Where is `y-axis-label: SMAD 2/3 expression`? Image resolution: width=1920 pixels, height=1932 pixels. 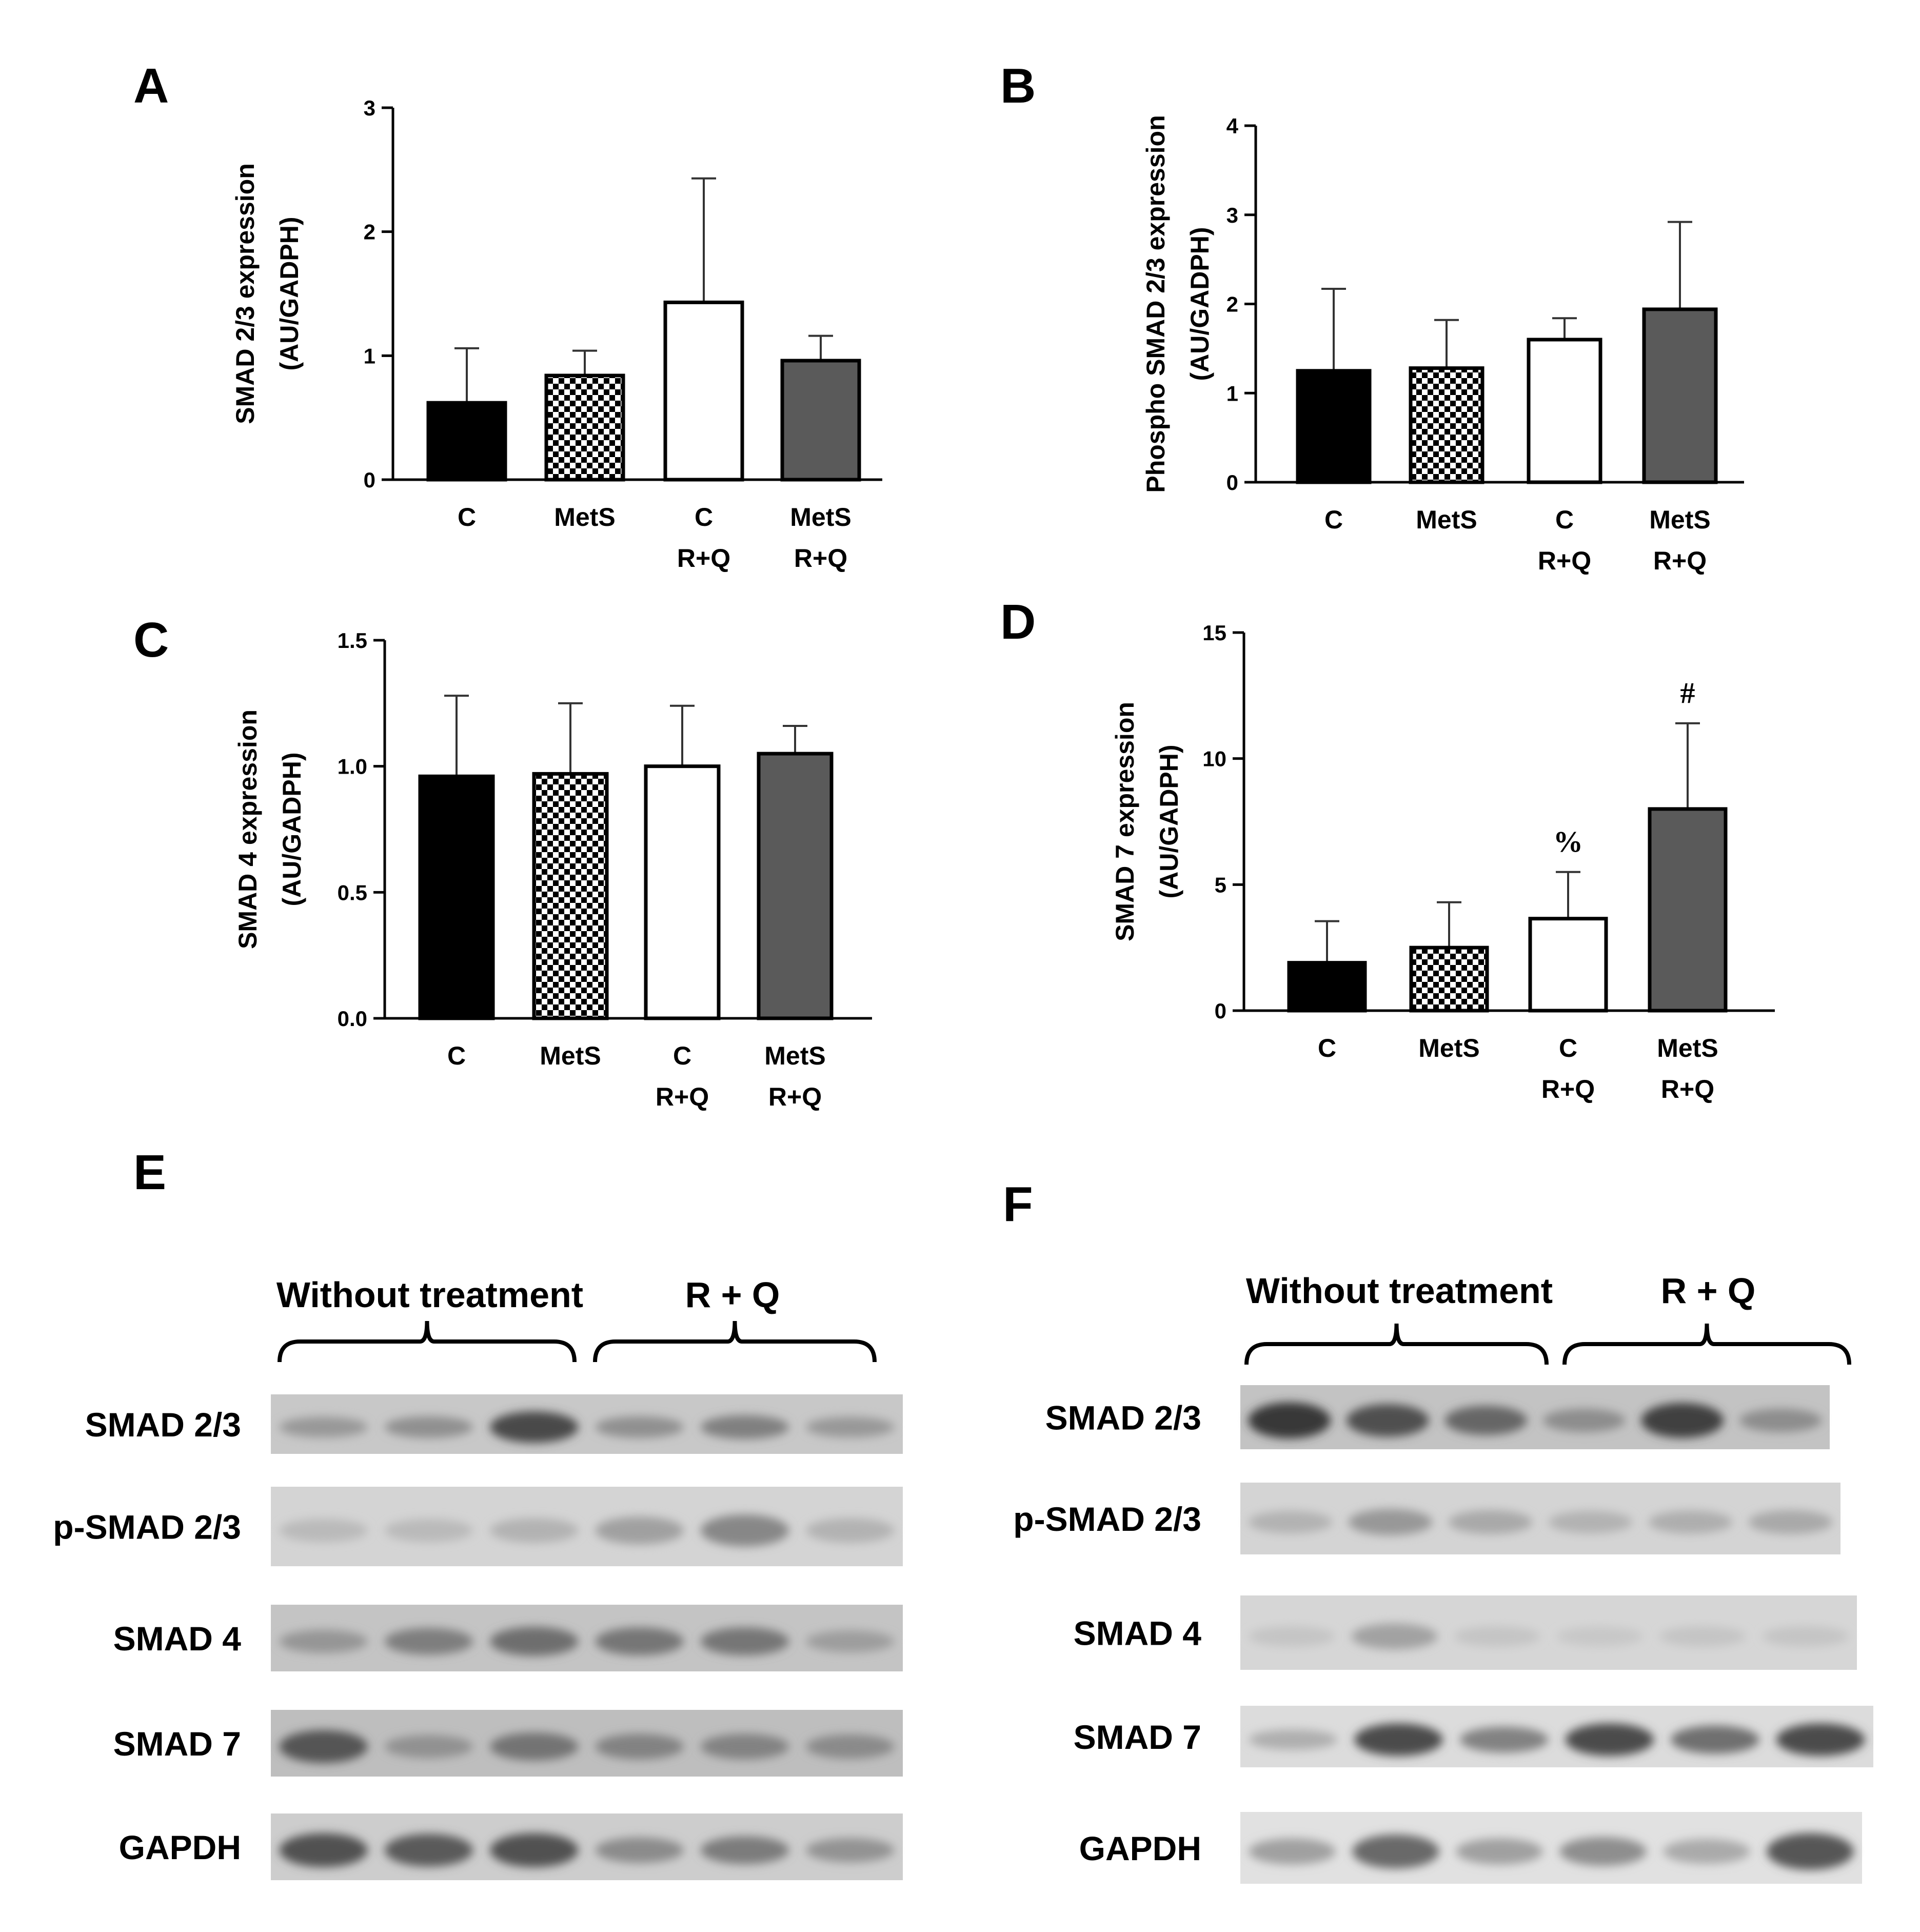
y-axis-label: SMAD 2/3 expression is located at coordinates (246, 293).